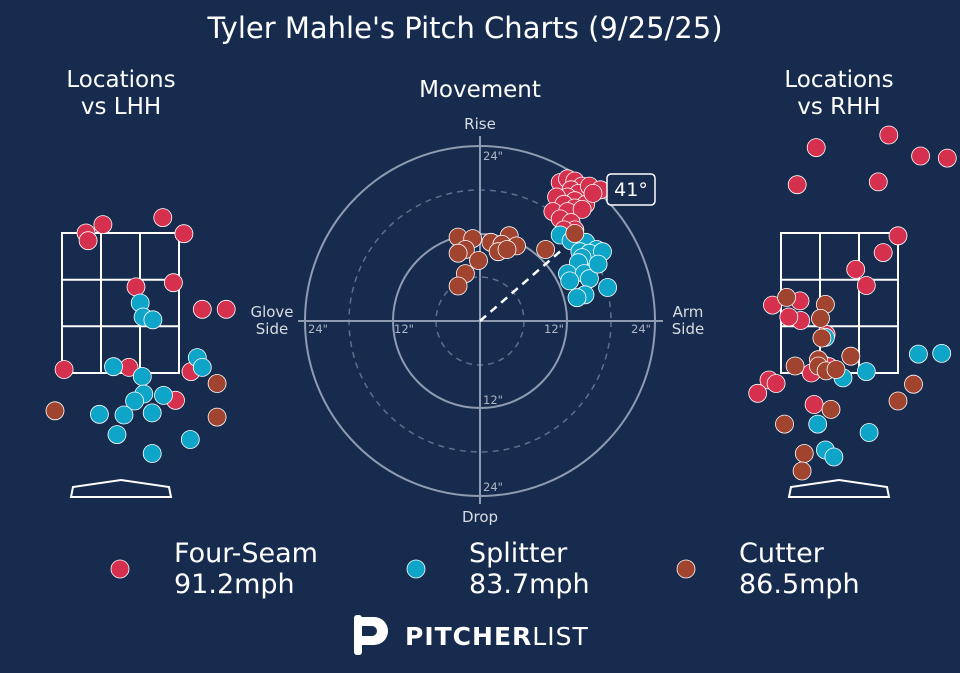 Image resolution: width=960 pixels, height=673 pixels. Describe the element at coordinates (554, 329) in the screenshot. I see `ring-label-right-12: 12"` at that location.